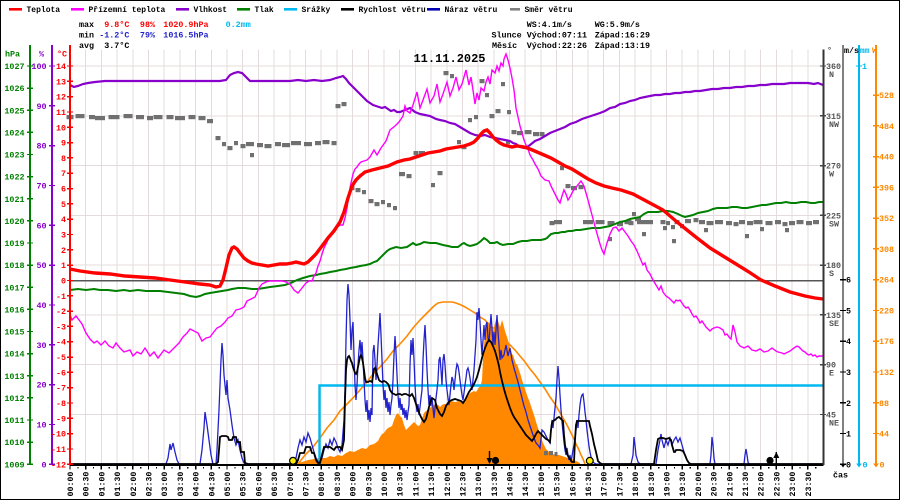 The image size is (900, 500). Describe the element at coordinates (63, 174) in the screenshot. I see `svg-text: 7` at that location.